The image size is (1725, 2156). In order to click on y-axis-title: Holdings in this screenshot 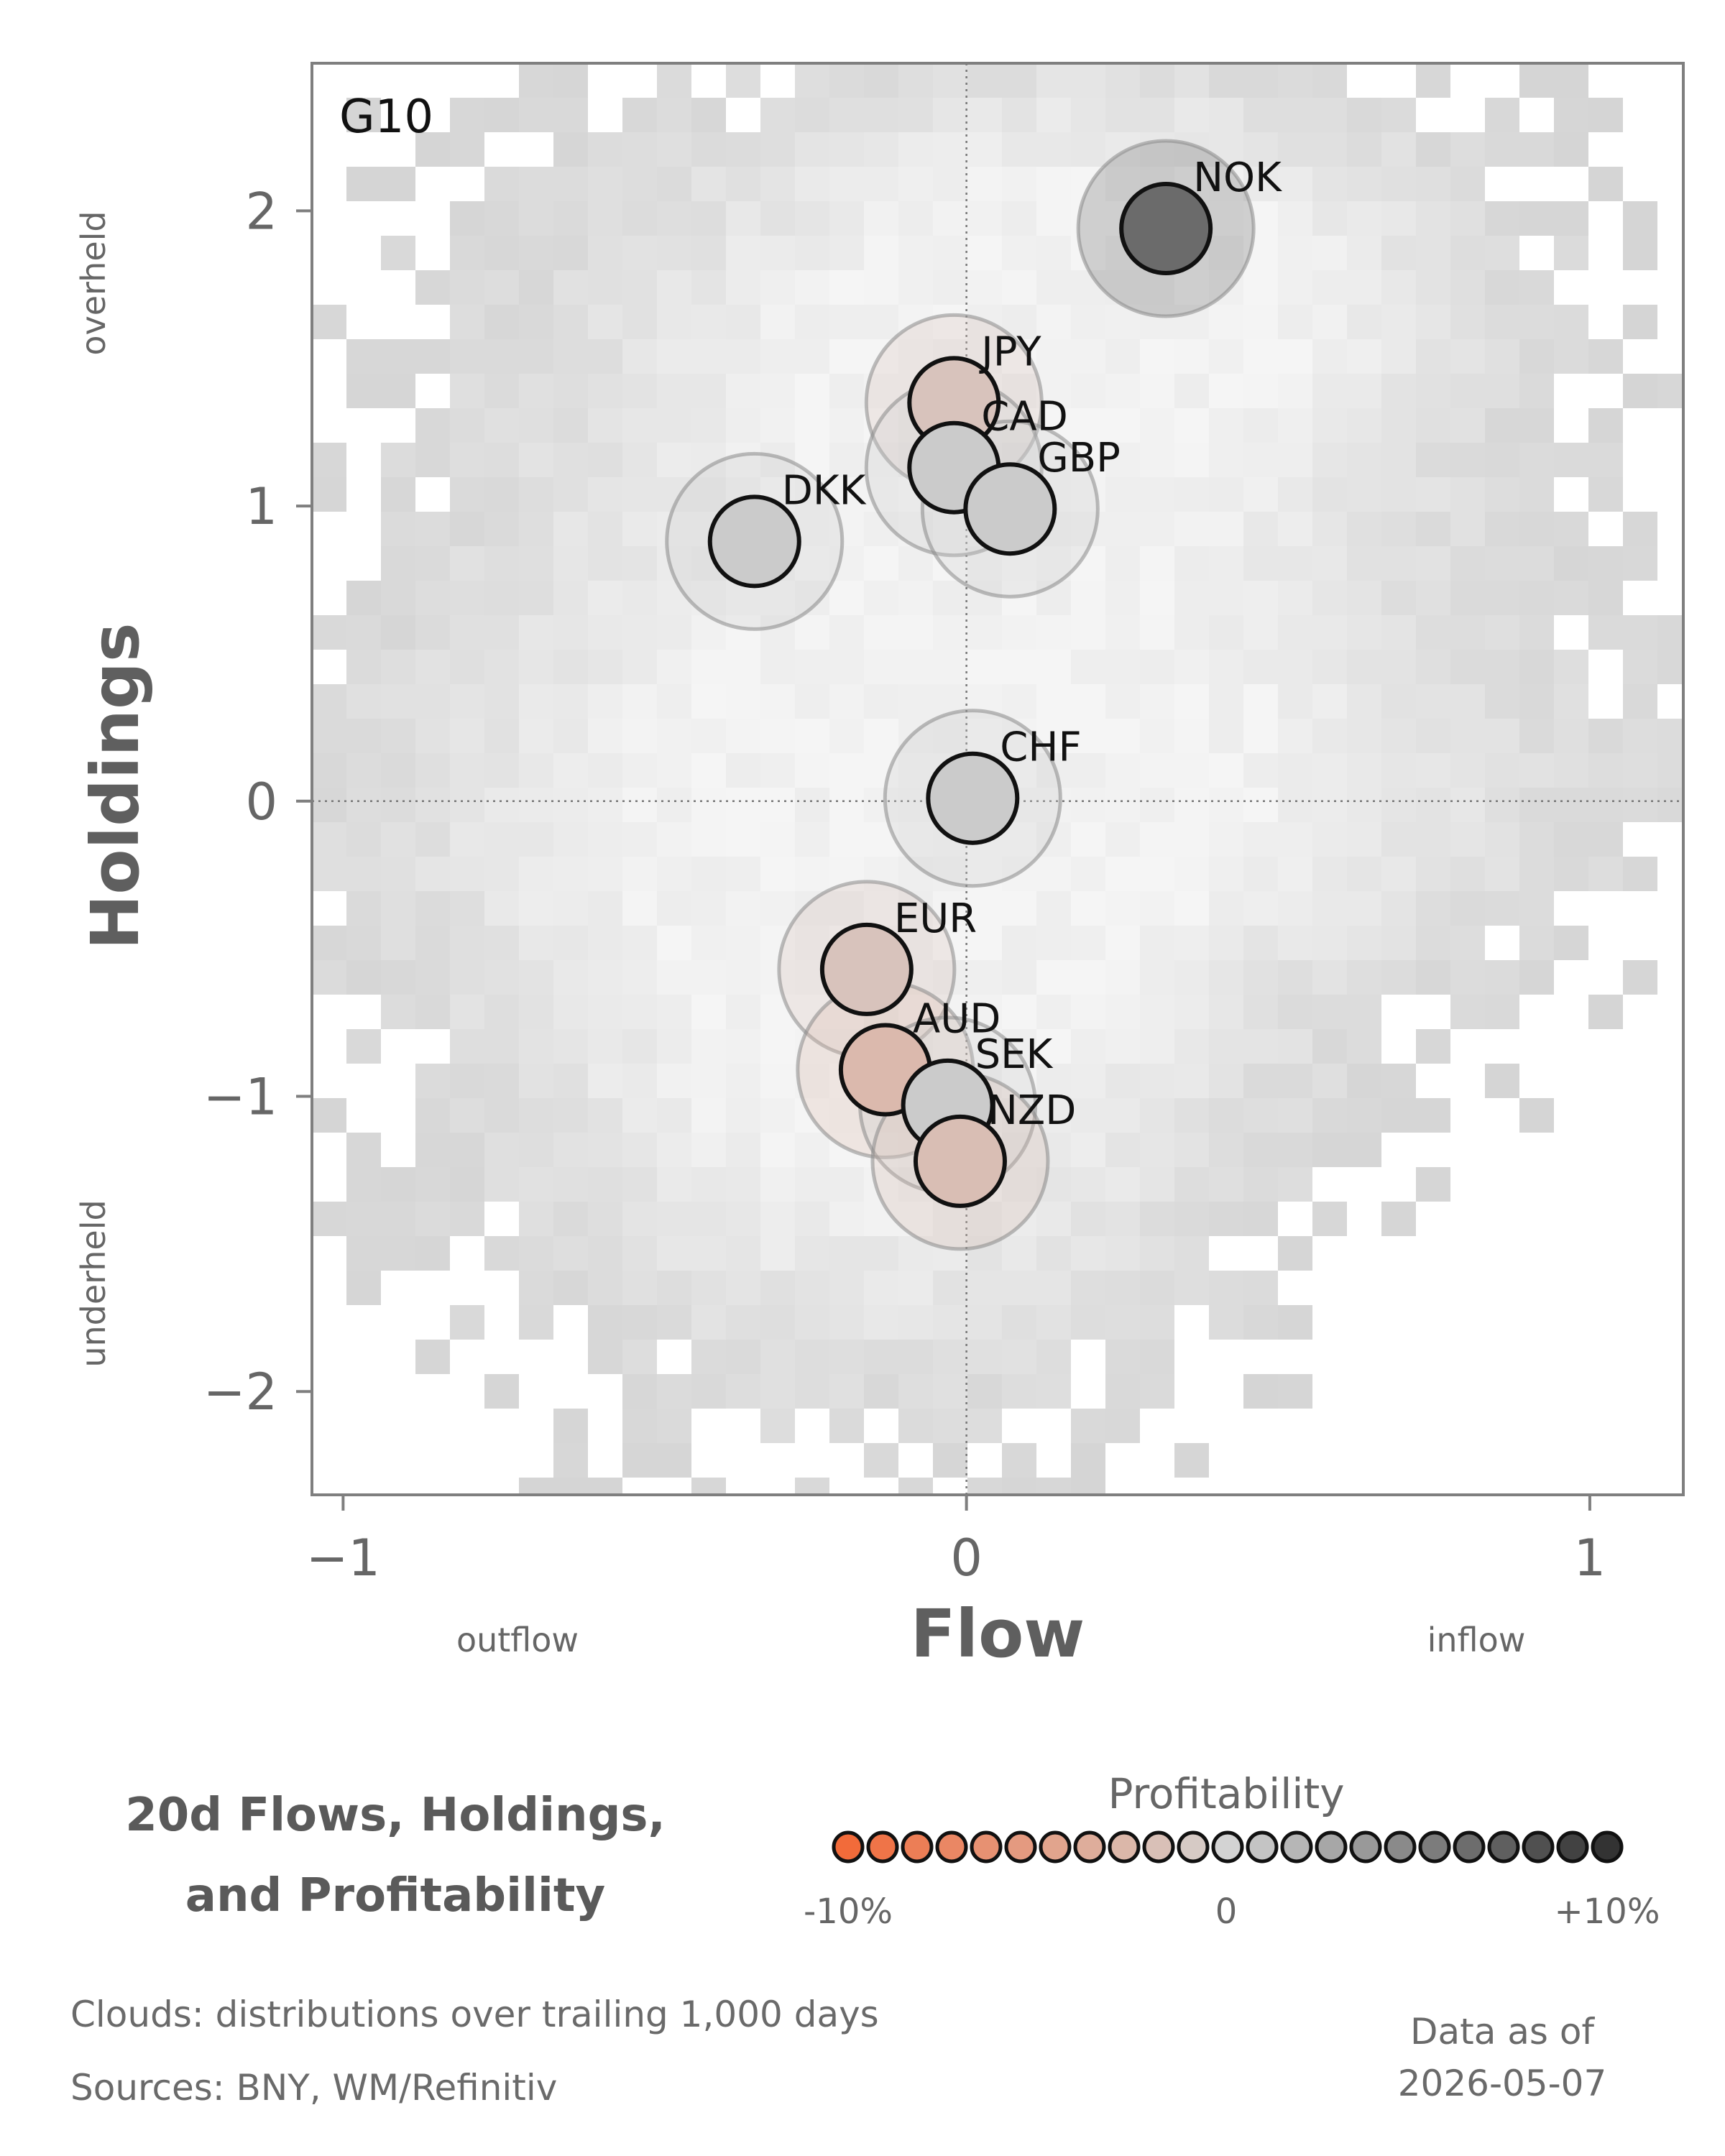, I will do `click(115, 785)`.